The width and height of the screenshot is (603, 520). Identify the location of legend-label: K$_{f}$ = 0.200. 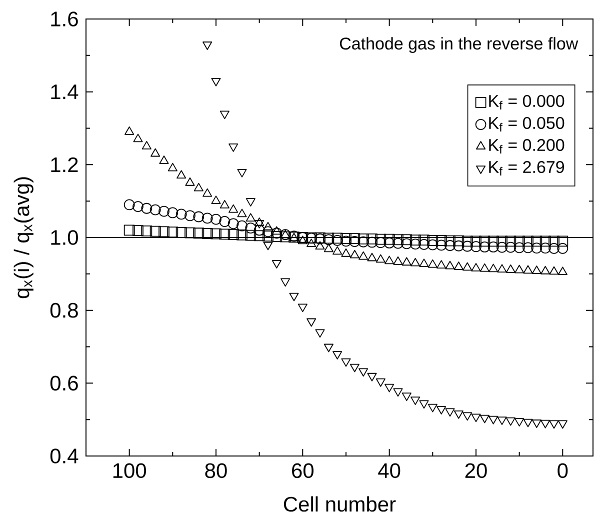
(526, 146).